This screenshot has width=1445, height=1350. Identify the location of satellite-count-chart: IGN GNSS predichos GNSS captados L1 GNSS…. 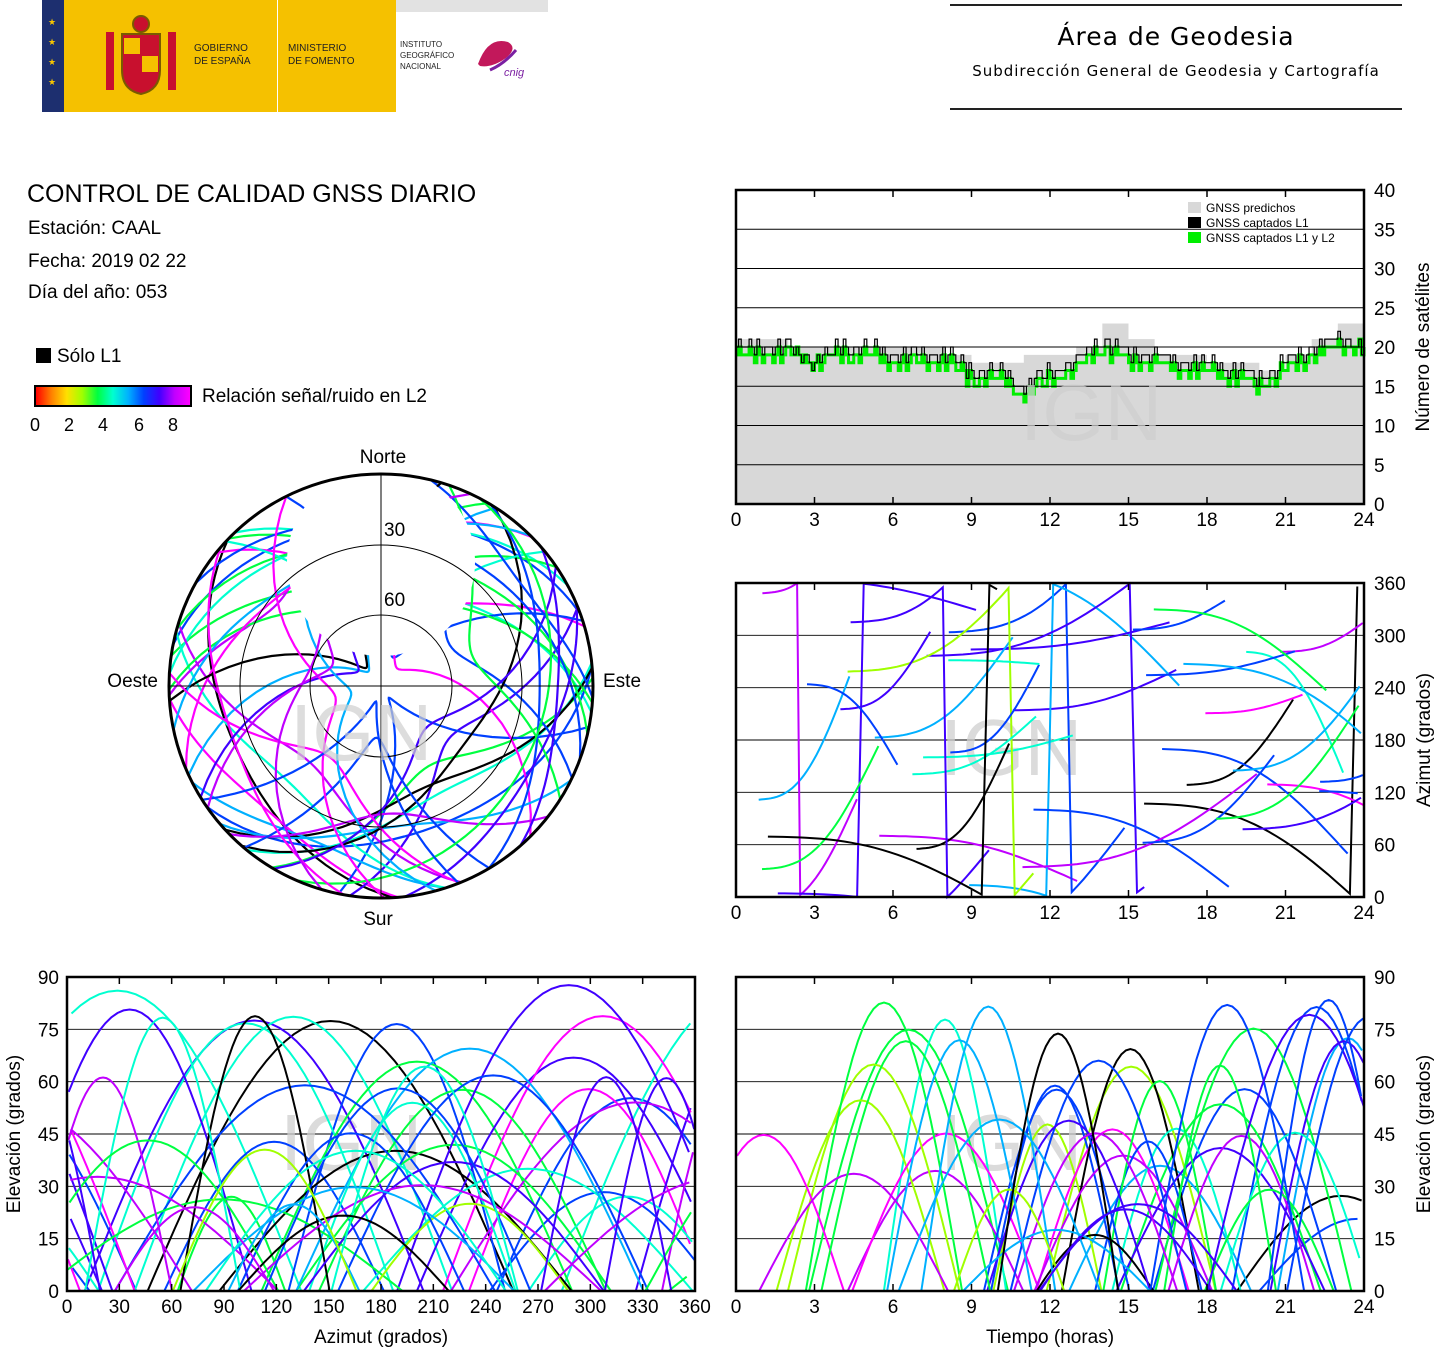
(1082, 356).